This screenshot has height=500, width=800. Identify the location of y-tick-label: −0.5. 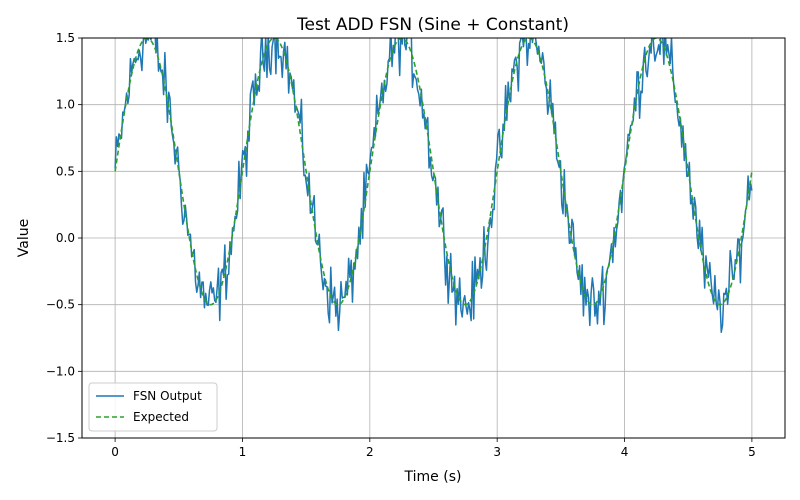
(60, 305).